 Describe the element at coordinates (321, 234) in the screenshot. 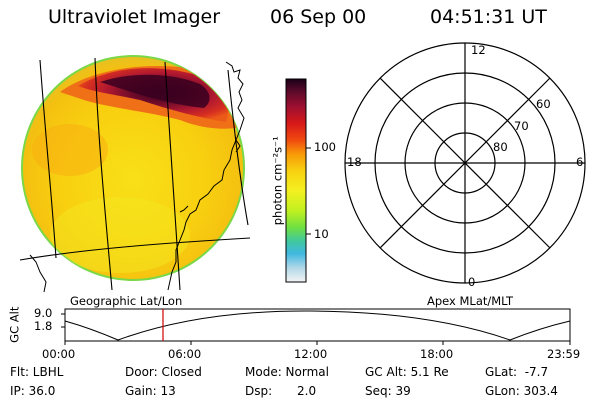

I see `colorbar-tick-label-10: 10` at that location.